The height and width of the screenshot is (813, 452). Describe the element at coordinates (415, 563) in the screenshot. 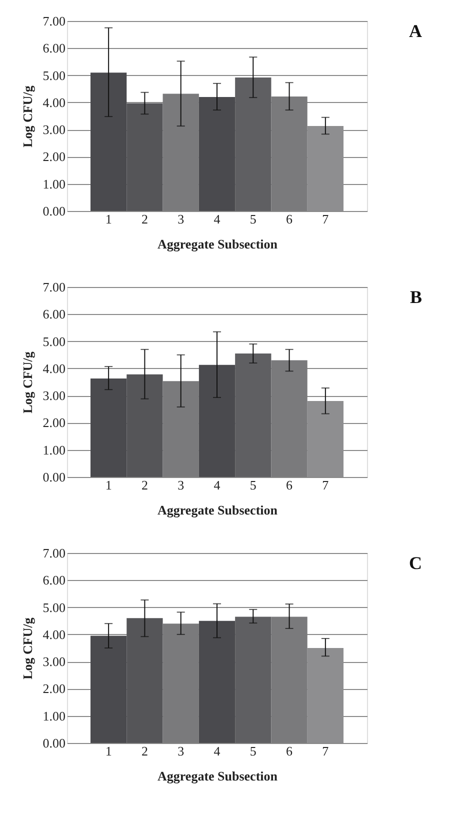

I see `text: C` at that location.